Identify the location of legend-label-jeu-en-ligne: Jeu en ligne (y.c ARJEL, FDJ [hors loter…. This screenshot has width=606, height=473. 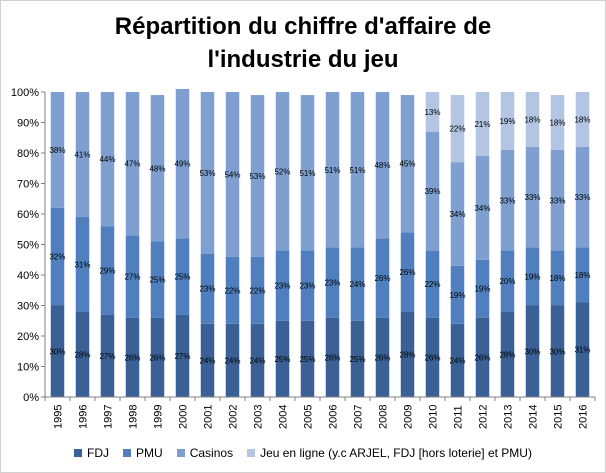
(396, 453).